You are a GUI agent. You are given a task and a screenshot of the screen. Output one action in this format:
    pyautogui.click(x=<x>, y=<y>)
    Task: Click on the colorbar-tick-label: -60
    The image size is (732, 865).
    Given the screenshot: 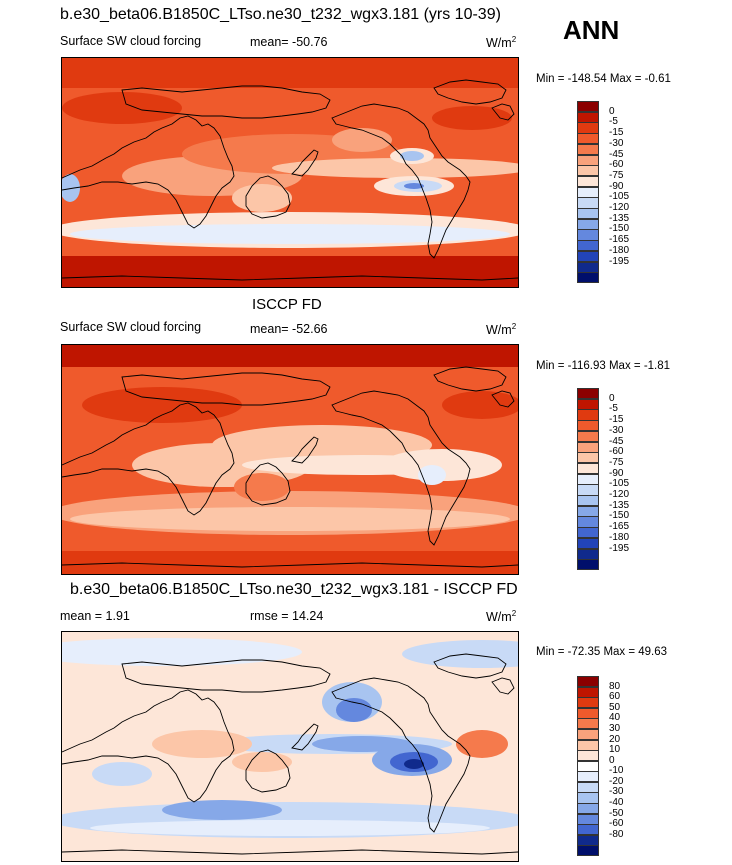 What is the action you would take?
    pyautogui.click(x=616, y=165)
    